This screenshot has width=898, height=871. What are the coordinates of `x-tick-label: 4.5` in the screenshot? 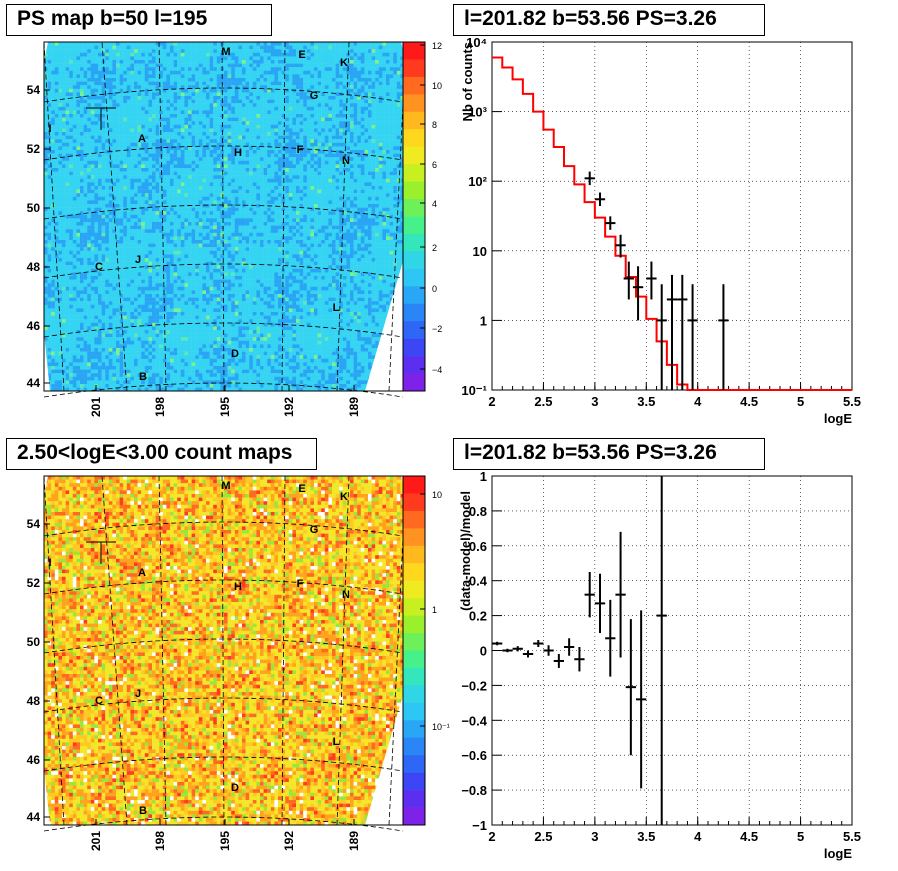 It's located at (749, 836).